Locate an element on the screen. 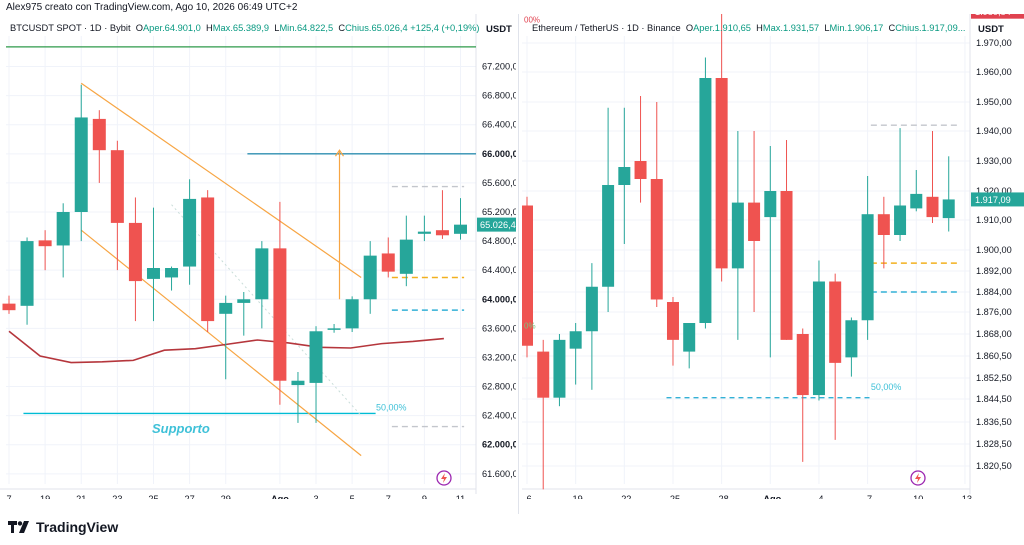 This screenshot has height=545, width=1024. price-tick-label: 1.844,50 is located at coordinates (994, 399).